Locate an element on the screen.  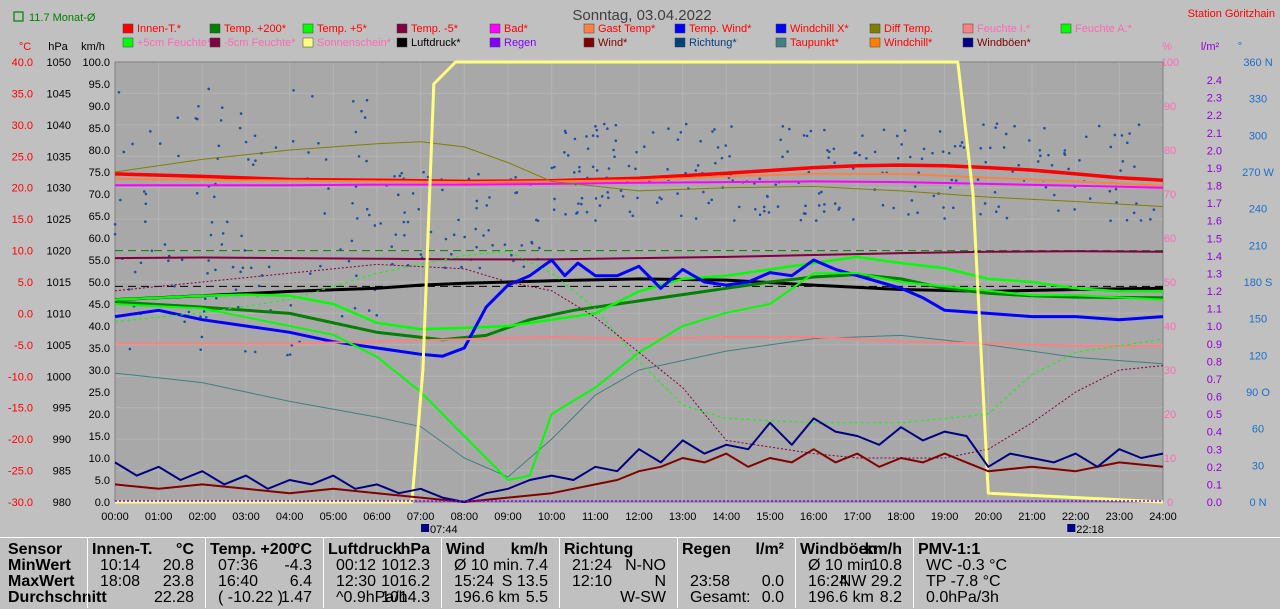
axis-tick-left: 20.0 is located at coordinates (22, 189).